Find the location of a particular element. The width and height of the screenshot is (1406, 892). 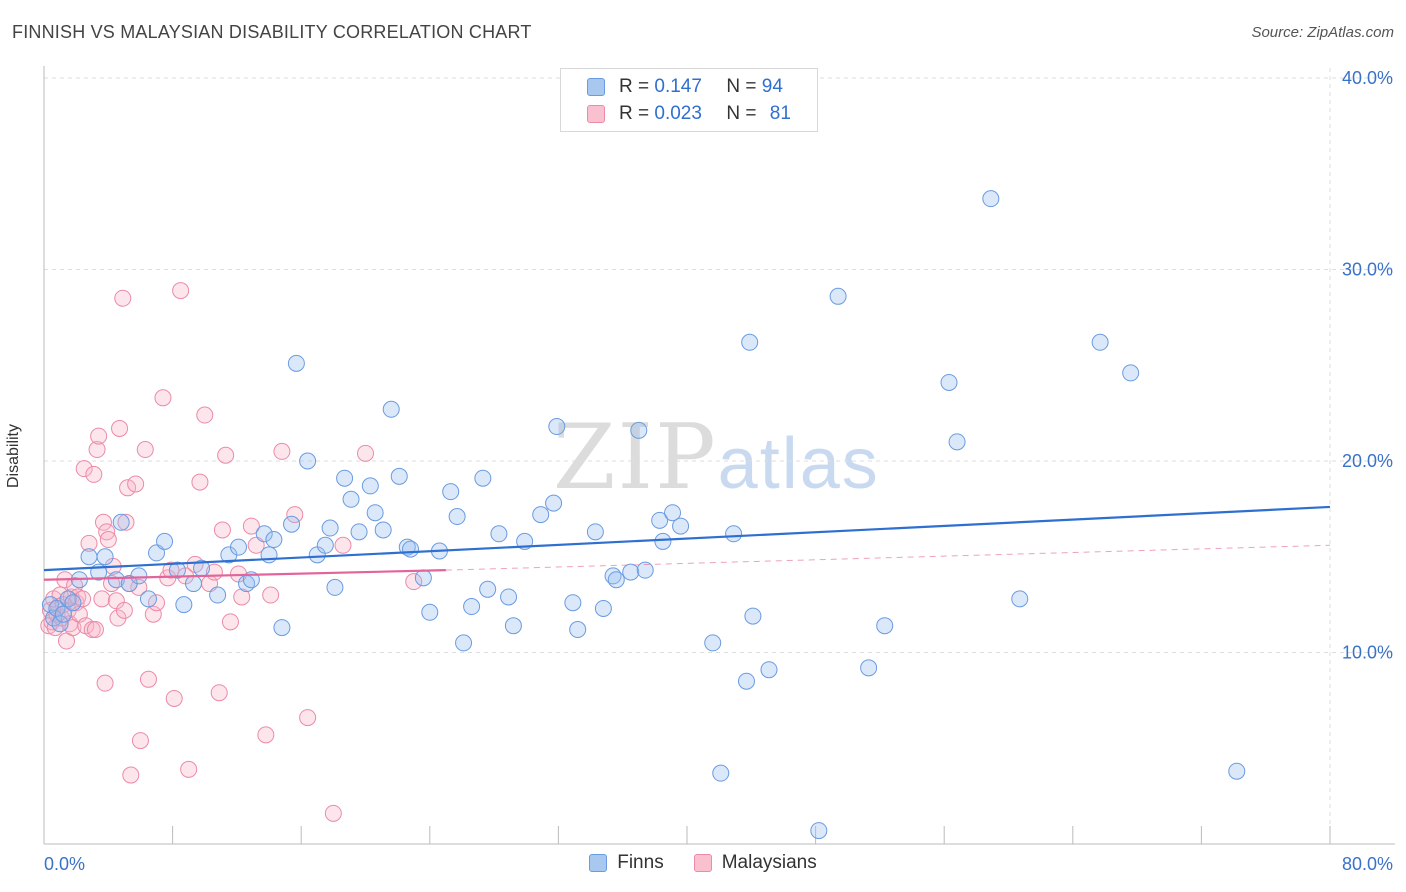

y-tick-label: 40.0% is located at coordinates (1367, 78).